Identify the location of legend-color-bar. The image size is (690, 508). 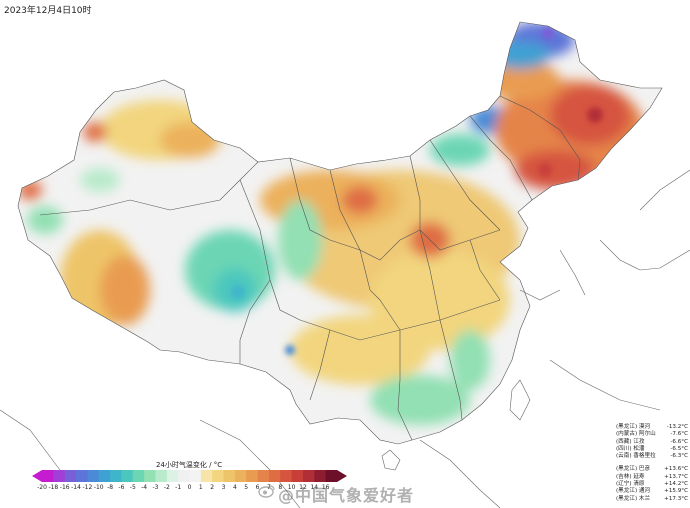
(189, 476).